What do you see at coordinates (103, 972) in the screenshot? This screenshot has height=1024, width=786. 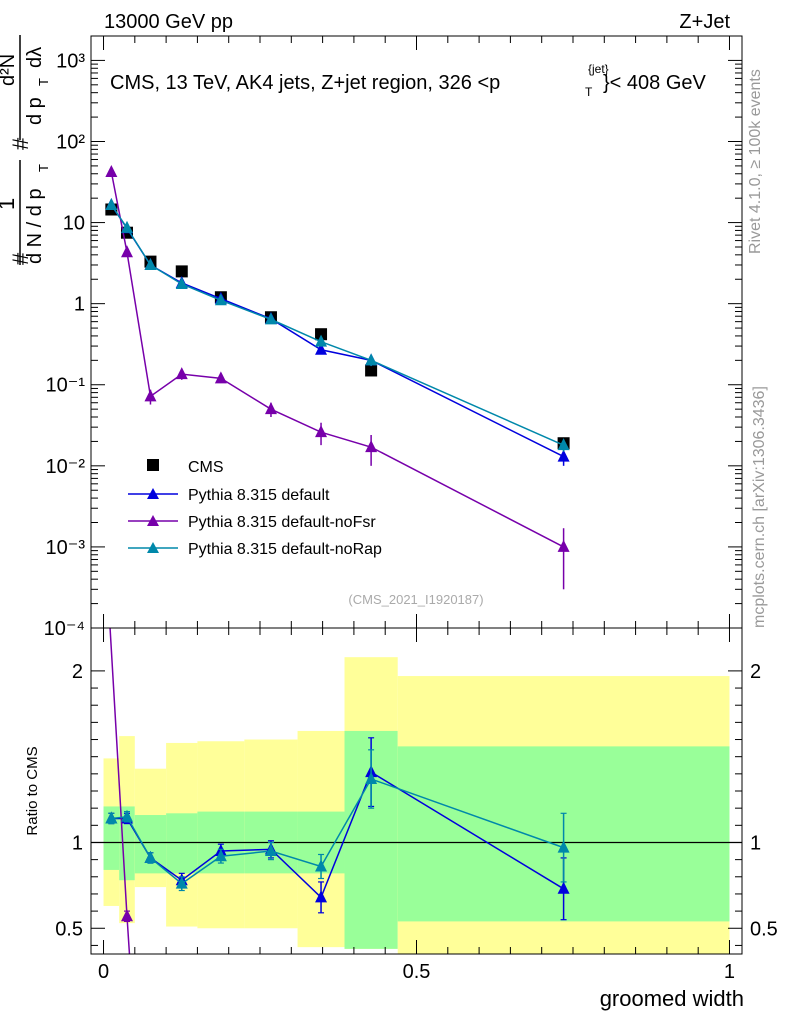 I see `x-tick-label: 0` at bounding box center [103, 972].